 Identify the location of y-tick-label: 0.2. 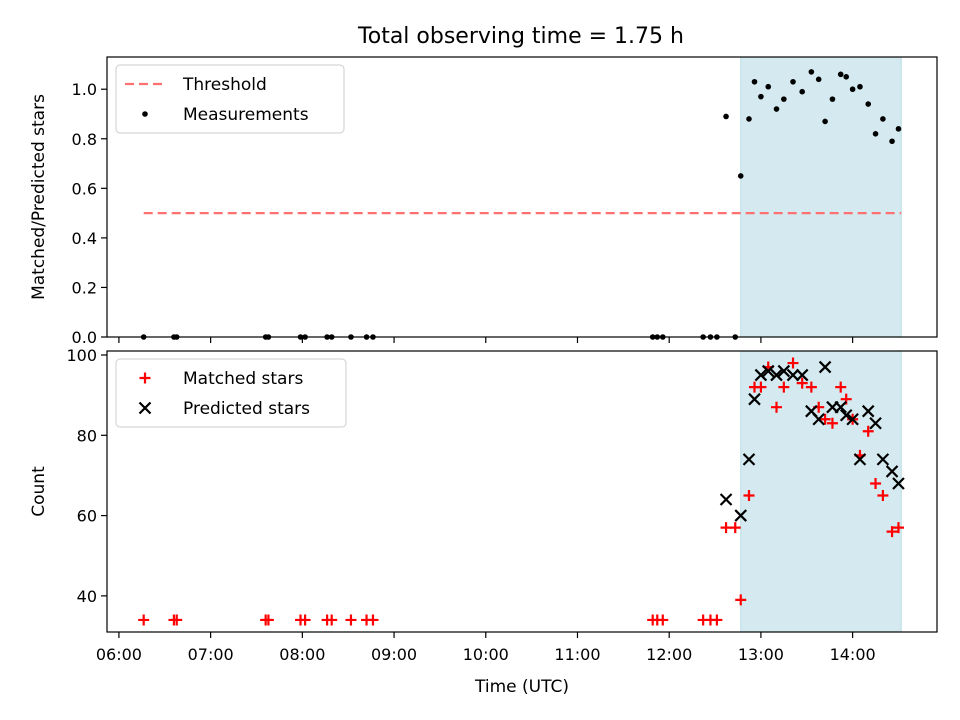
(84, 287).